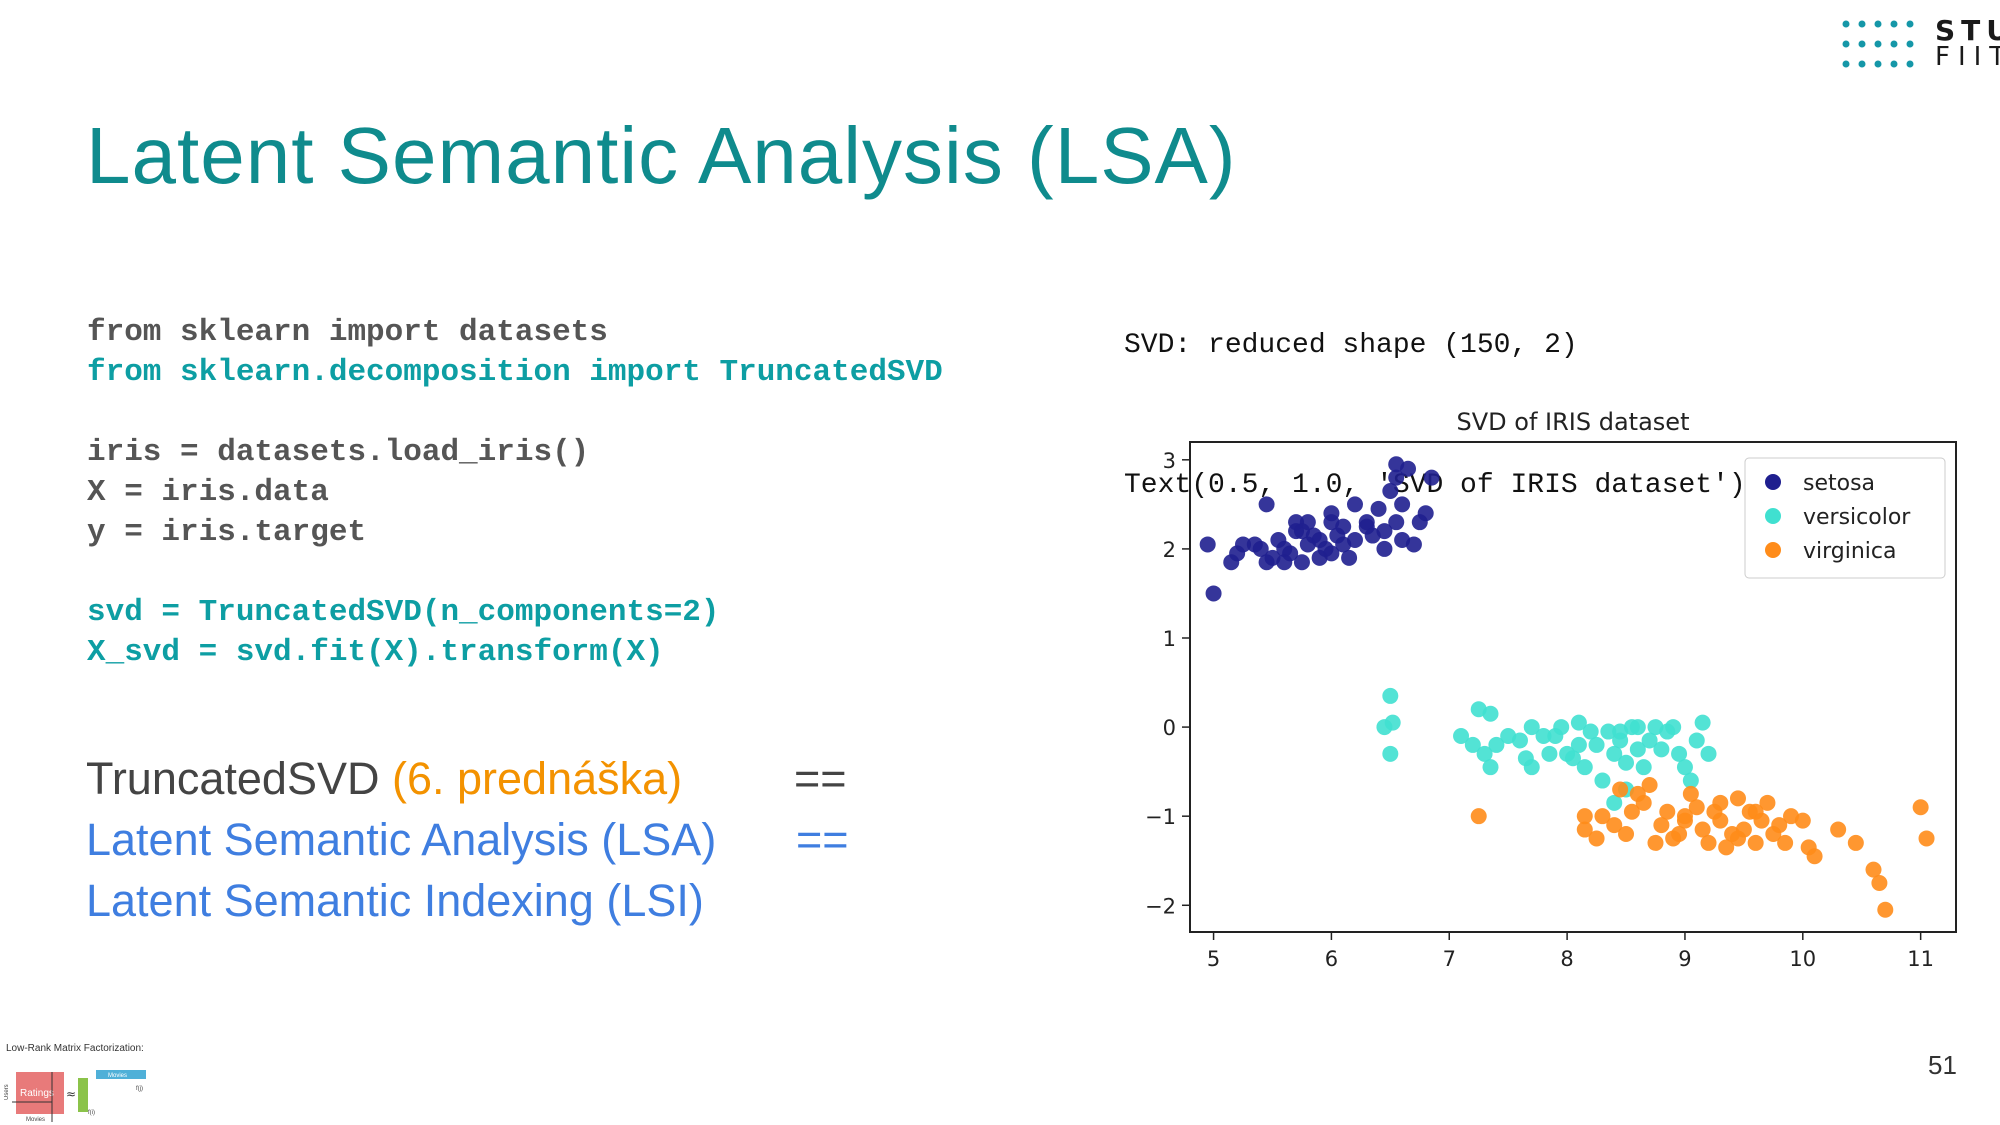  Describe the element at coordinates (1566, 959) in the screenshot. I see `x-tick-label: 8` at that location.